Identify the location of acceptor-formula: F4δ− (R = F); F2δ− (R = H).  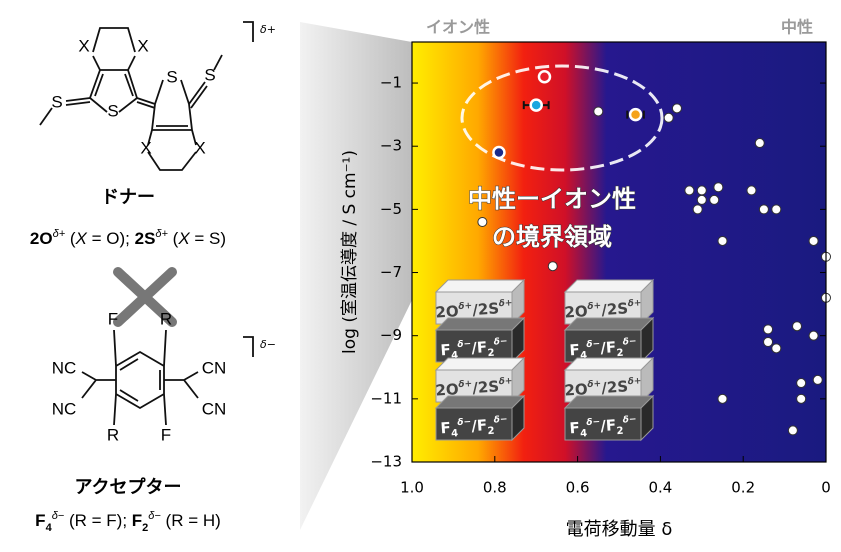
(128, 522).